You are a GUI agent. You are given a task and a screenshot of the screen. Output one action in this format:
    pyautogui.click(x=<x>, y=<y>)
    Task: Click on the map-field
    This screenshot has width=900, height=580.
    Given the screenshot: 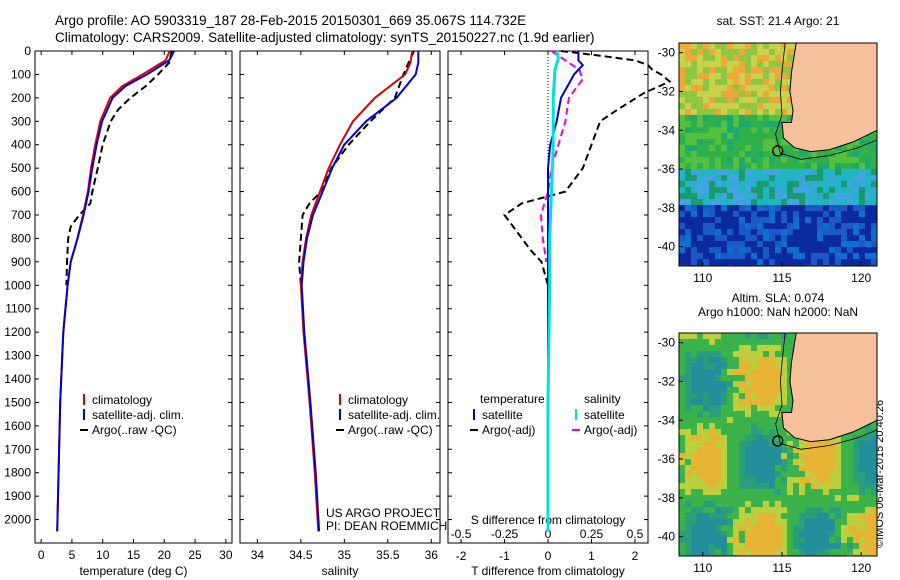 What is the action you would take?
    pyautogui.click(x=778, y=444)
    